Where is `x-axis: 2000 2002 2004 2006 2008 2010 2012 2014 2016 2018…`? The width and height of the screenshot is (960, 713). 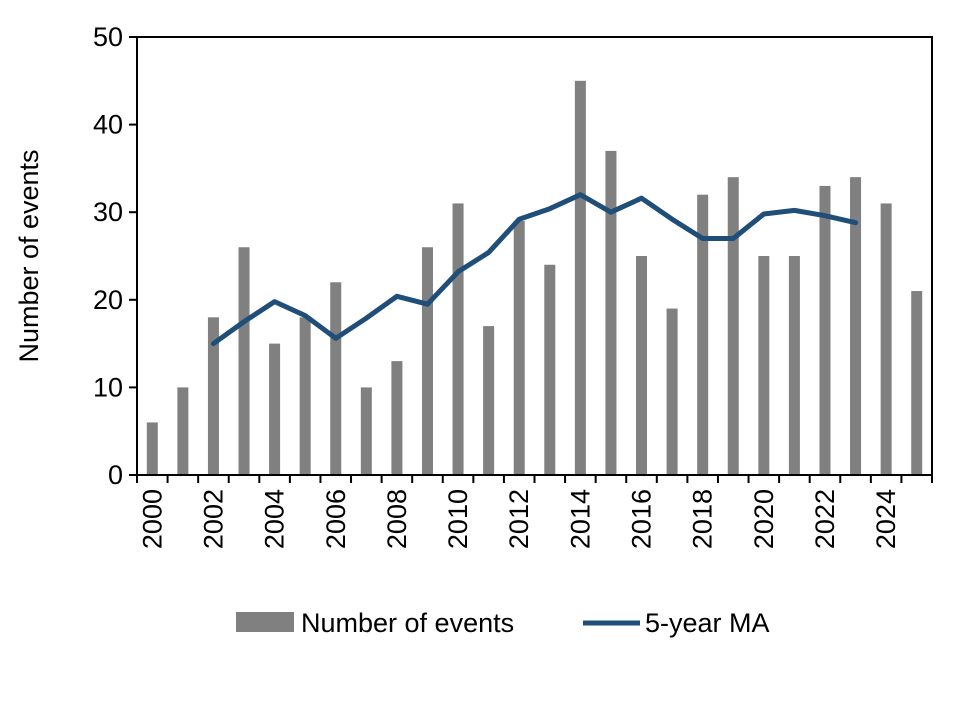 x-axis: 2000 2002 2004 2006 2008 2010 2012 2014 2016 2018… is located at coordinates (534, 512).